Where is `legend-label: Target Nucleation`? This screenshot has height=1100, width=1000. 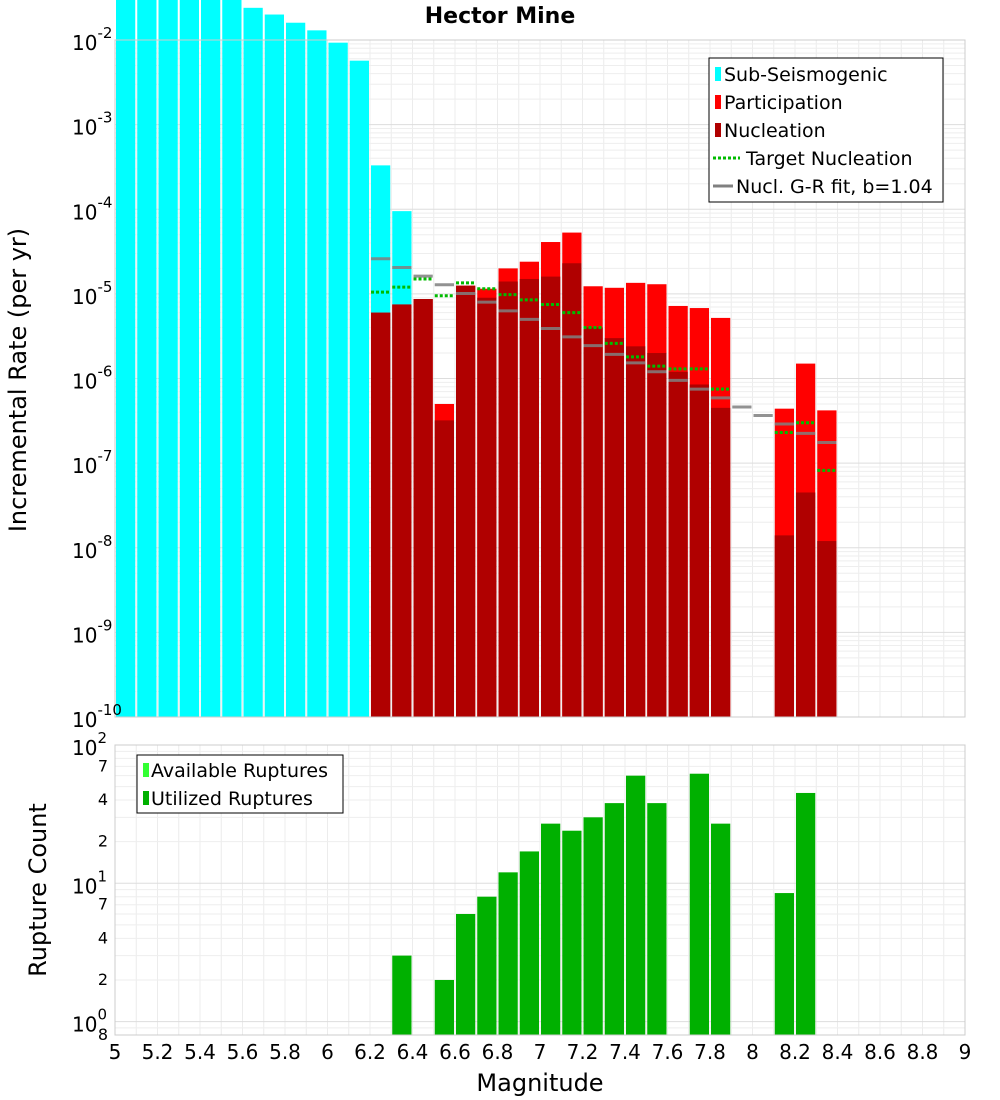 legend-label: Target Nucleation is located at coordinates (829, 159).